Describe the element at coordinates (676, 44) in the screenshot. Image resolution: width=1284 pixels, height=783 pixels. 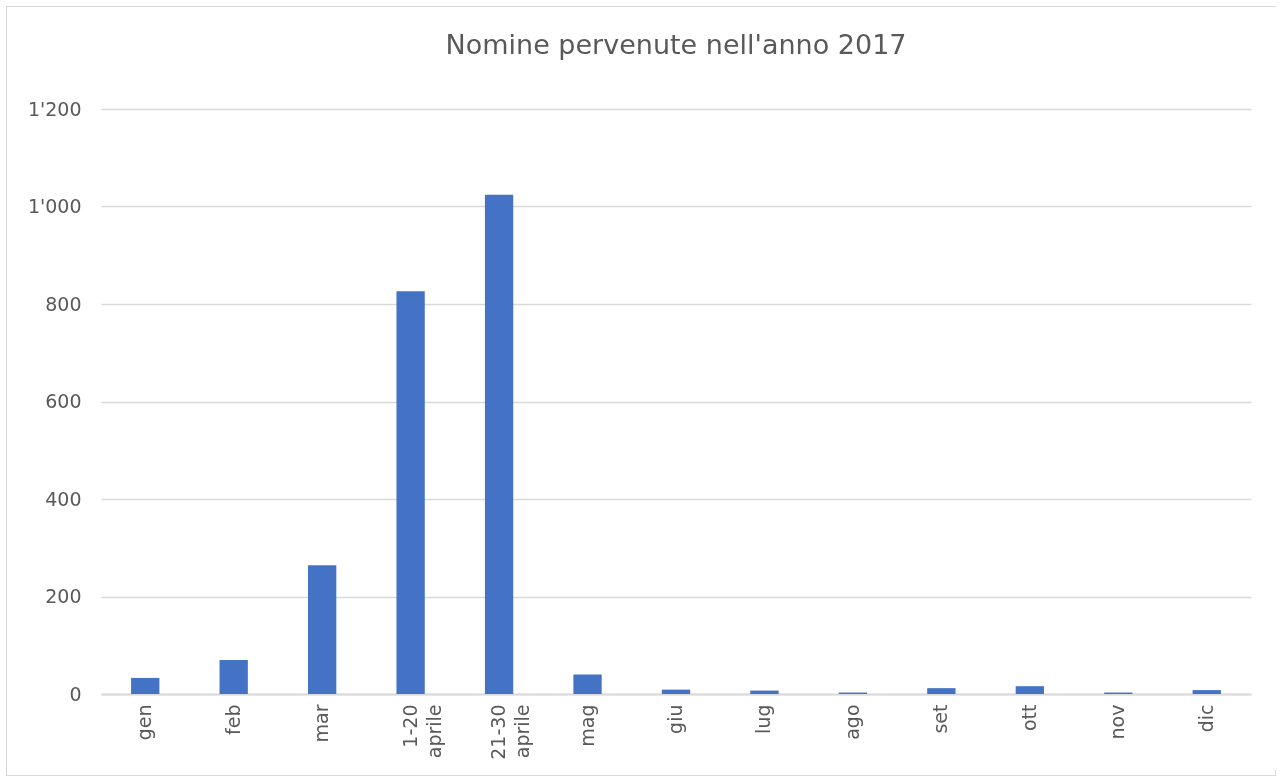
I see `chart-title: Nomine pervenute nell'anno 2017` at that location.